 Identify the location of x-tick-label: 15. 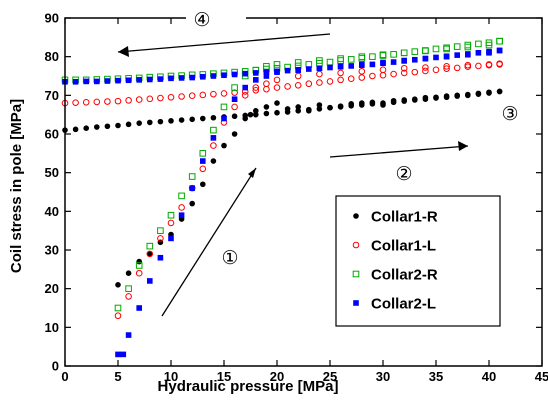
(224, 376).